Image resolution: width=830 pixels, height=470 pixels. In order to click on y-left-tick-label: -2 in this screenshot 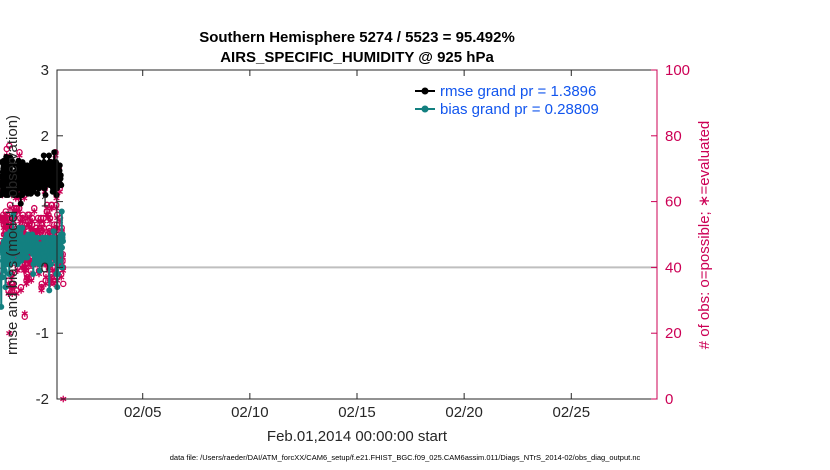, I will do `click(42, 399)`.